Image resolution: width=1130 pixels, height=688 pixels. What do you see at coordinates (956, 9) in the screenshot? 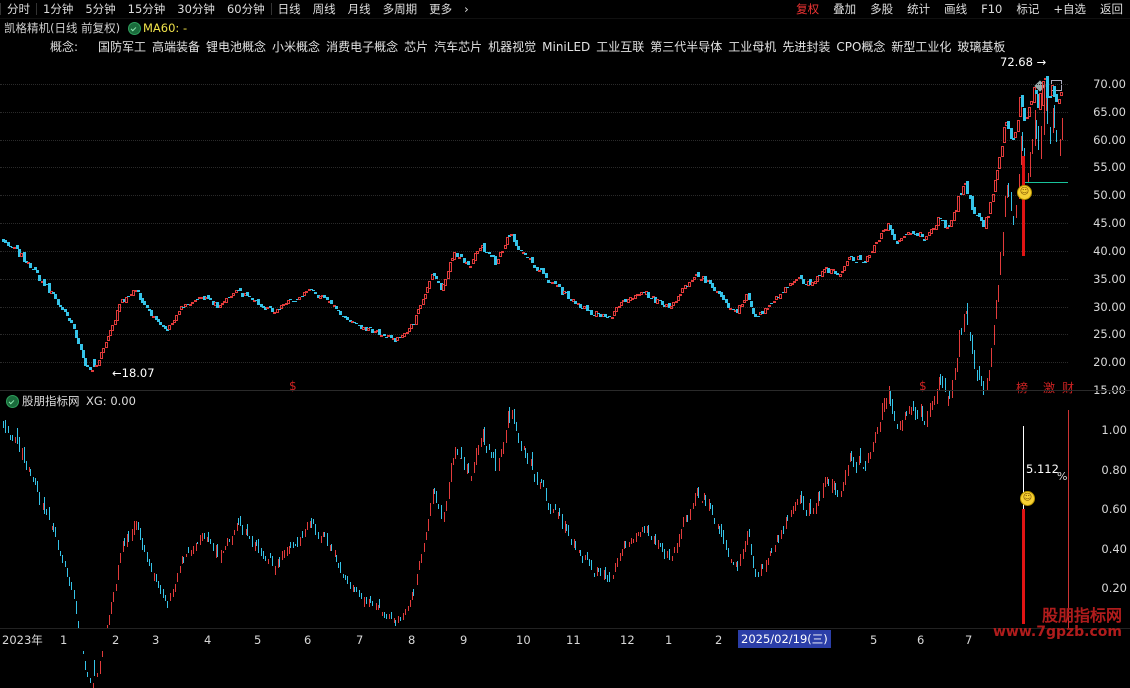
I see `button-drawline: 画线` at bounding box center [956, 9].